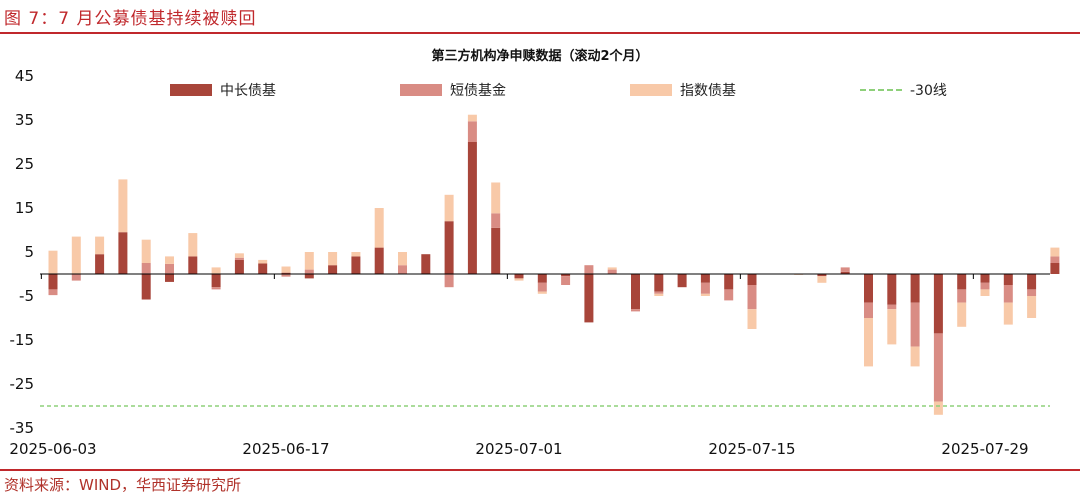  What do you see at coordinates (540, 56) in the screenshot?
I see `chart-title: 第三方机构净申赎数据（滚动2个月）` at bounding box center [540, 56].